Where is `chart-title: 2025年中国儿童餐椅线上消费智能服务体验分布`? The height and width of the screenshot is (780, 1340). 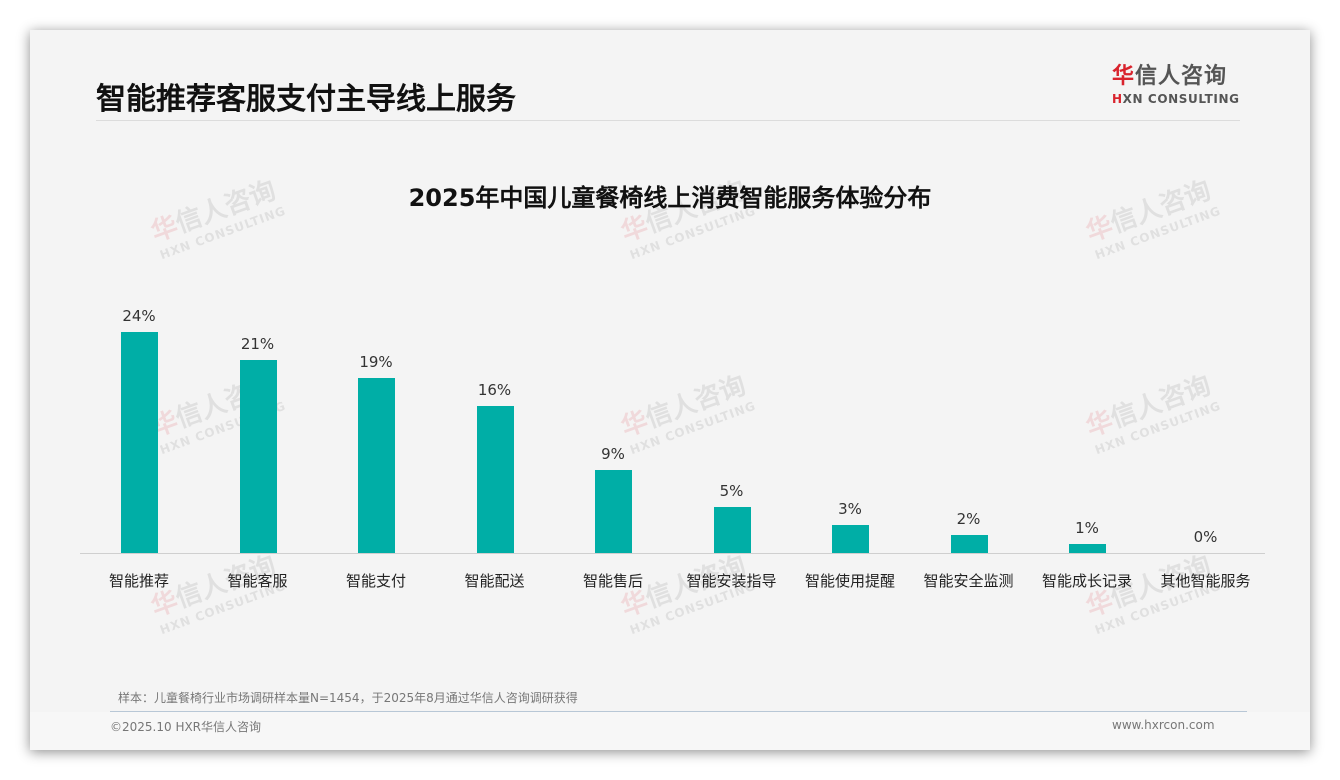 chart-title: 2025年中国儿童餐椅线上消费智能服务体验分布 is located at coordinates (670, 198).